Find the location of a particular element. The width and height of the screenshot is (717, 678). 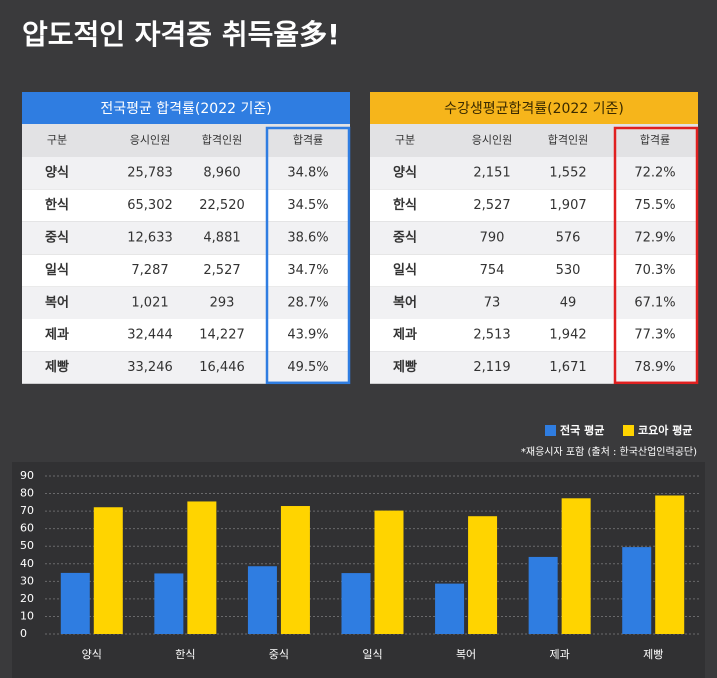

y-tick-label: 70 is located at coordinates (27, 510).